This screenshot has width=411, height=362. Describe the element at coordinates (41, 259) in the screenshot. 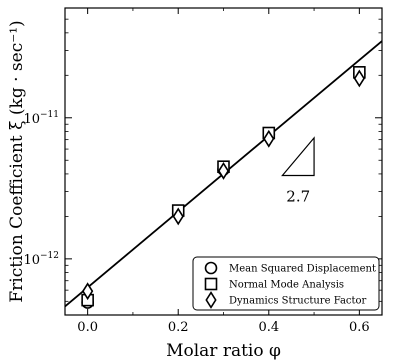

I see `y-tick-label-0: 10−12` at that location.